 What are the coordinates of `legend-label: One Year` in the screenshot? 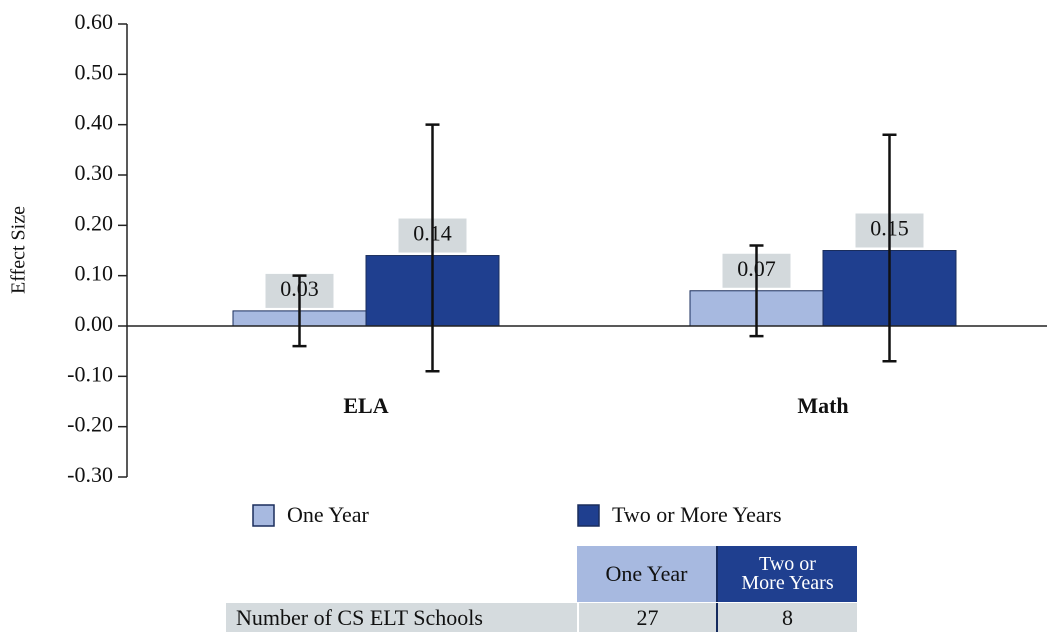 It's located at (328, 514).